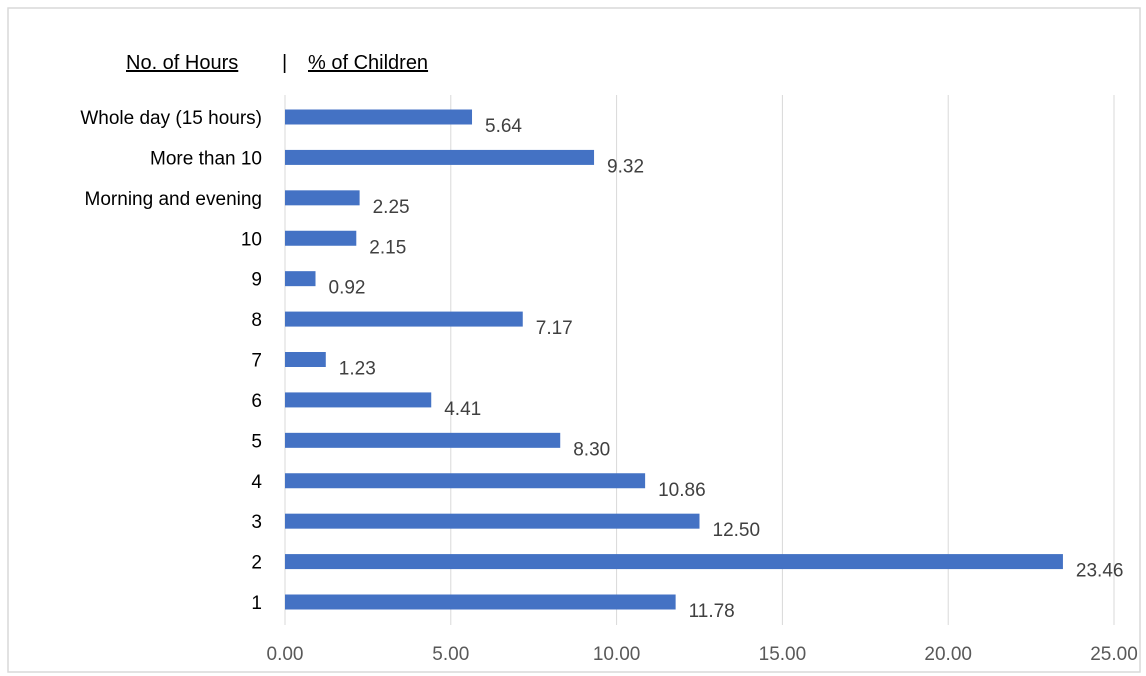 This screenshot has width=1146, height=676. What do you see at coordinates (256, 320) in the screenshot?
I see `category-label: 8` at bounding box center [256, 320].